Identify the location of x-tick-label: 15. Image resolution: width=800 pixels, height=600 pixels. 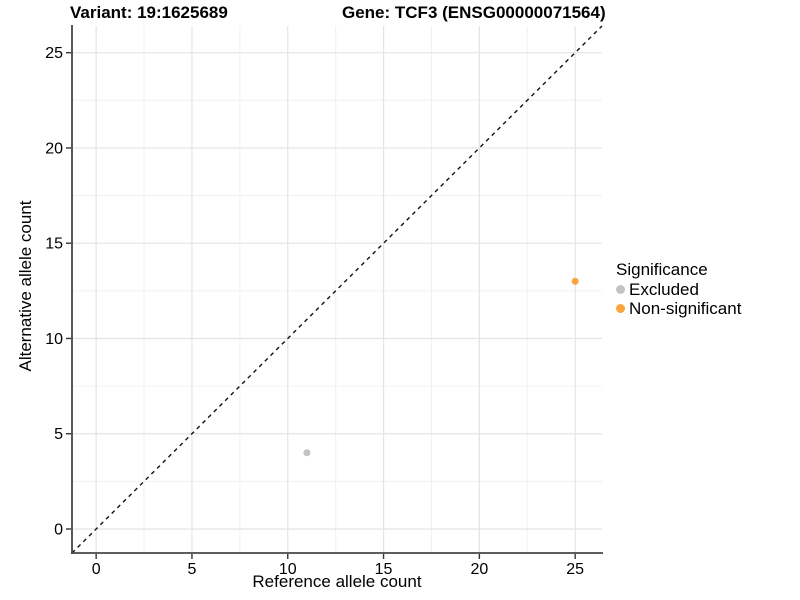
(384, 569).